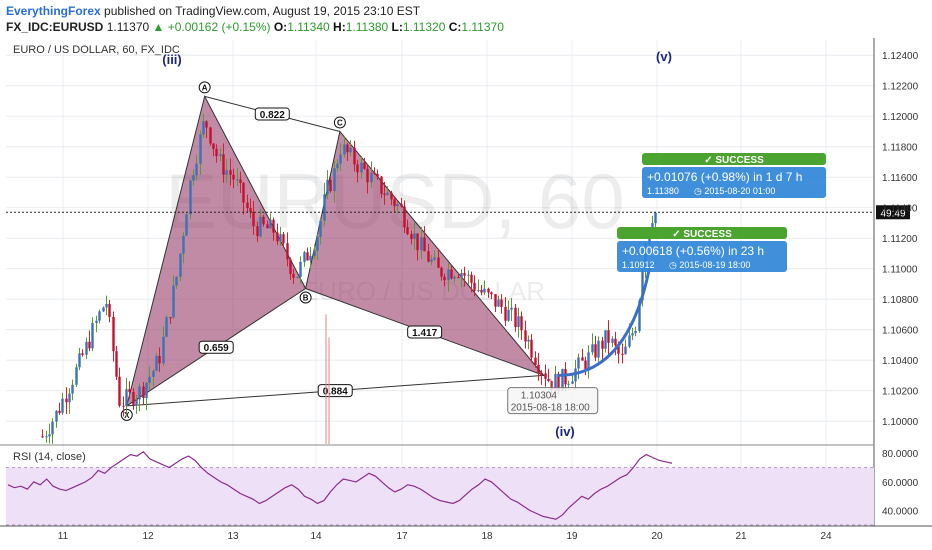 This screenshot has height=550, width=932. I want to click on close-label: C:, so click(455, 27).